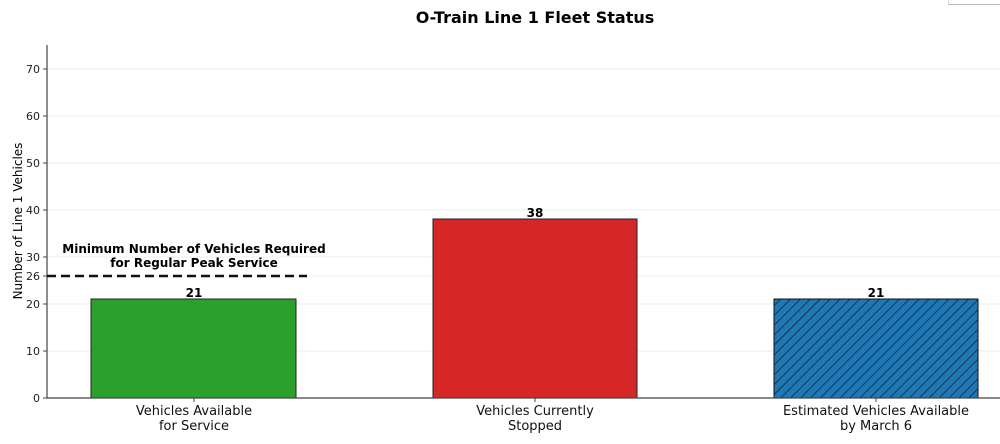  I want to click on annotation-line1: Minimum Number of Vehicles Required, so click(194, 249).